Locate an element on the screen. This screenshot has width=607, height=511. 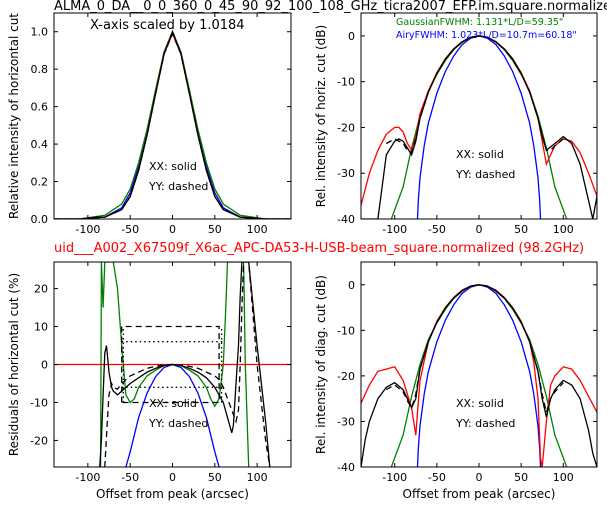
fwhm-legend-entry: AiryFWHM: 1.023*L/D=10.7m=60.18" is located at coordinates (486, 35).